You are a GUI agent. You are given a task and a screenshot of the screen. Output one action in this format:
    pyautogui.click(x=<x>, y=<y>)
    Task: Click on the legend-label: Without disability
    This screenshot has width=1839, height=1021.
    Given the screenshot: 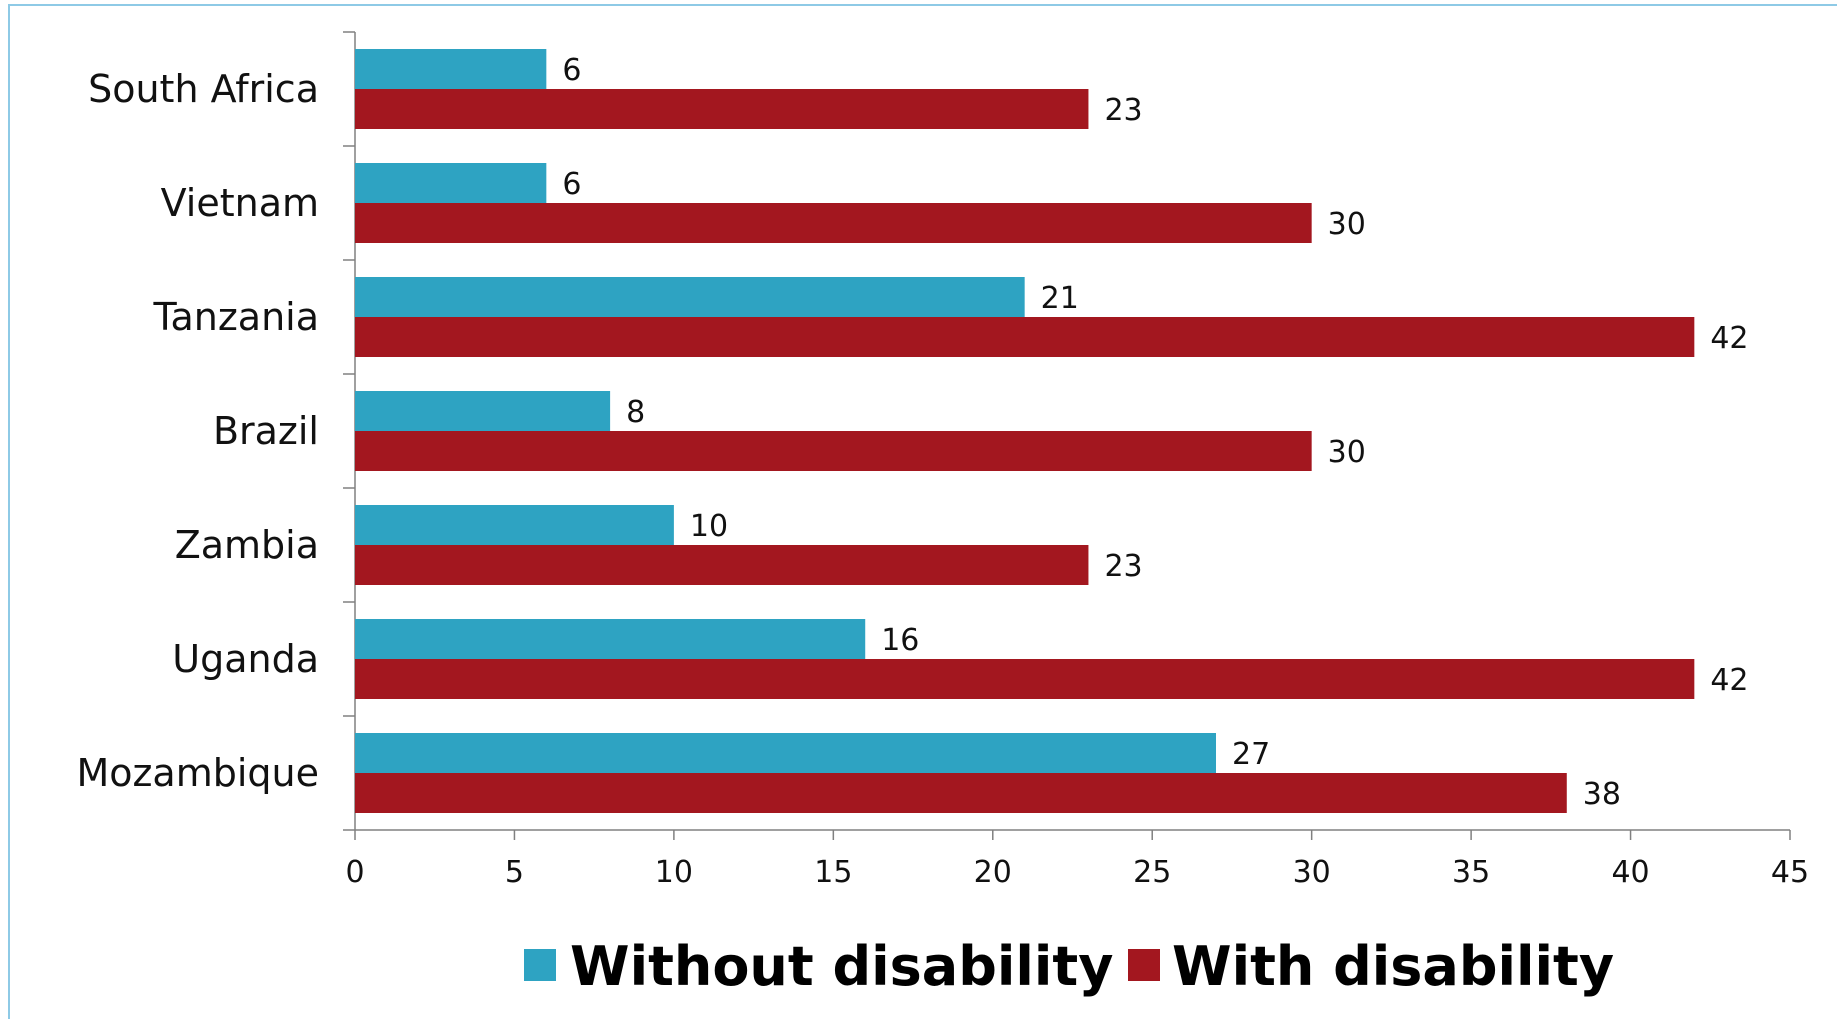 What is the action you would take?
    pyautogui.click(x=841, y=966)
    